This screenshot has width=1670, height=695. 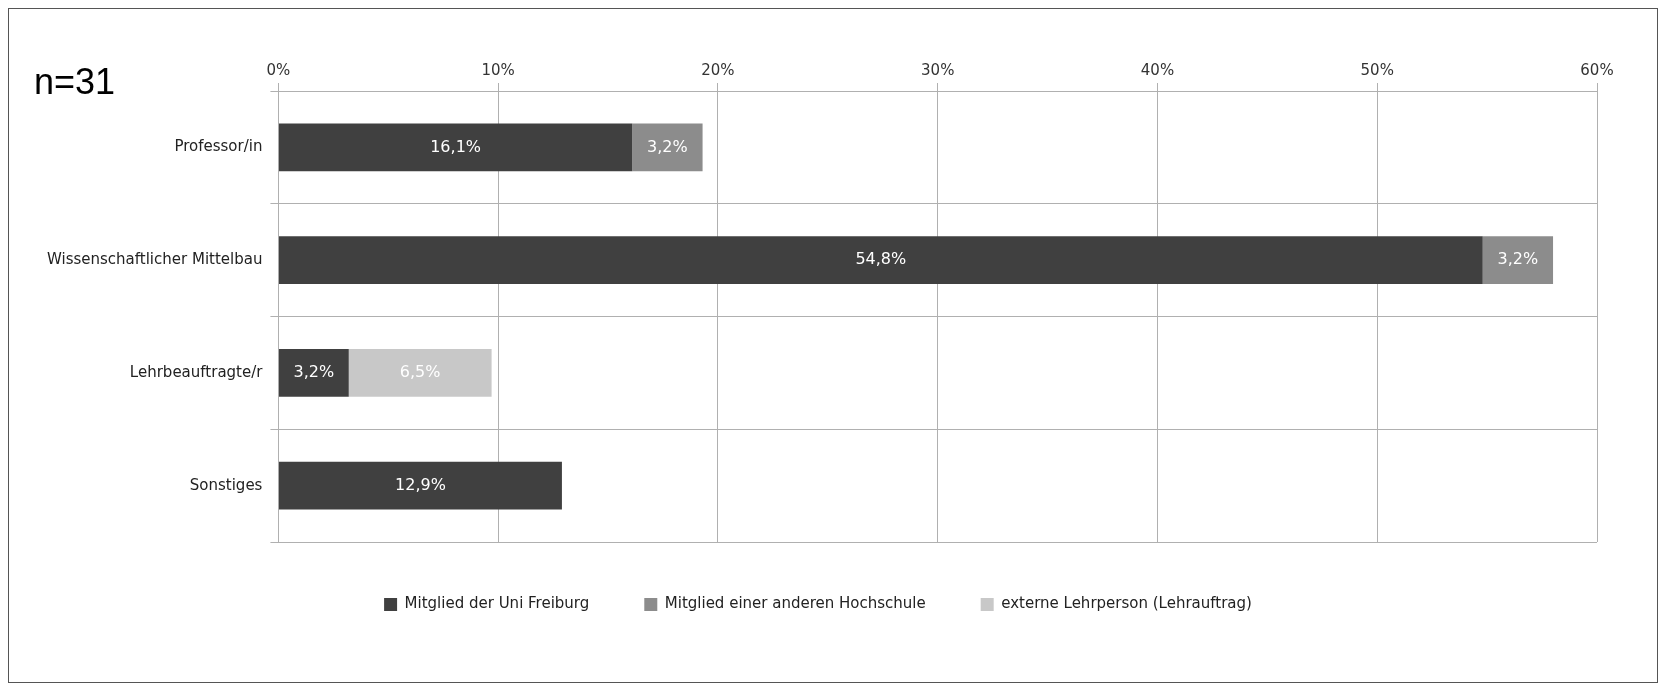 What do you see at coordinates (75, 81) in the screenshot?
I see `text: n=31` at bounding box center [75, 81].